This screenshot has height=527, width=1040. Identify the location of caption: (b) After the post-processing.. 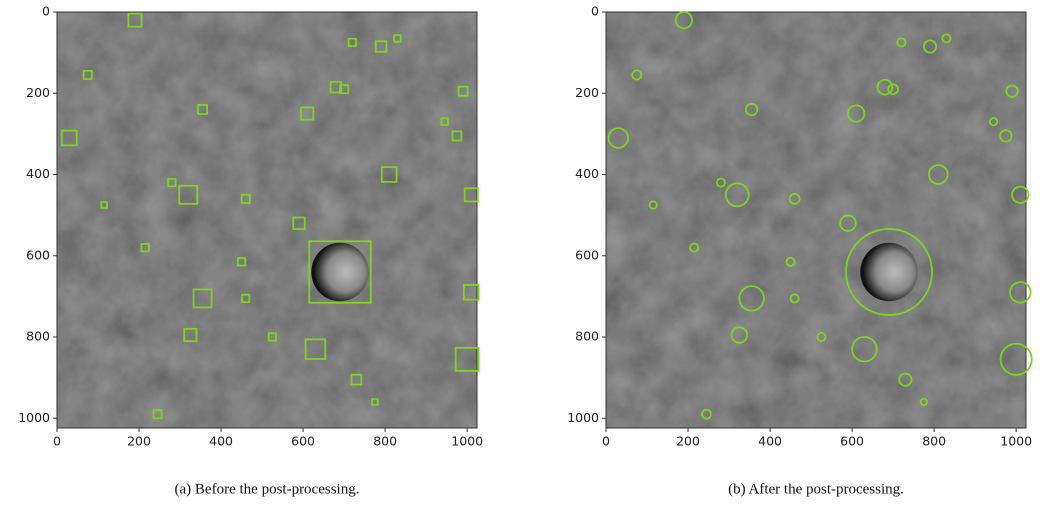
(816, 489).